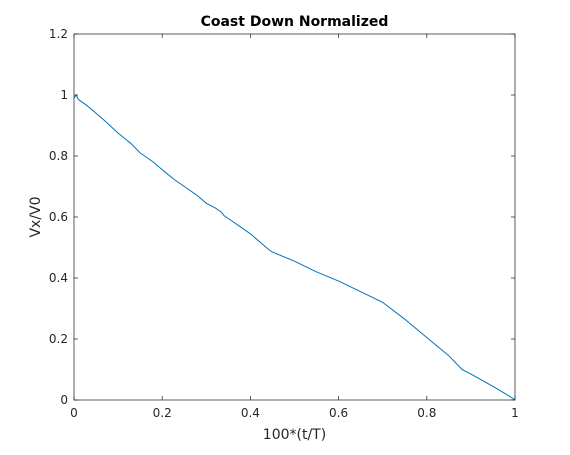 The image size is (570, 455). What do you see at coordinates (58, 156) in the screenshot?
I see `y-tick-label: 0.8` at bounding box center [58, 156].